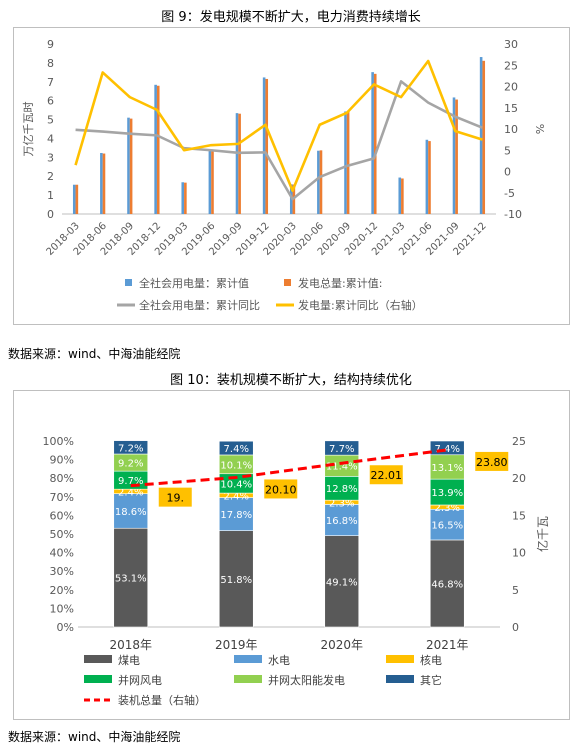  What do you see at coordinates (199, 305) in the screenshot?
I see `legend-label: 全社会用电量：累计同比` at bounding box center [199, 305].